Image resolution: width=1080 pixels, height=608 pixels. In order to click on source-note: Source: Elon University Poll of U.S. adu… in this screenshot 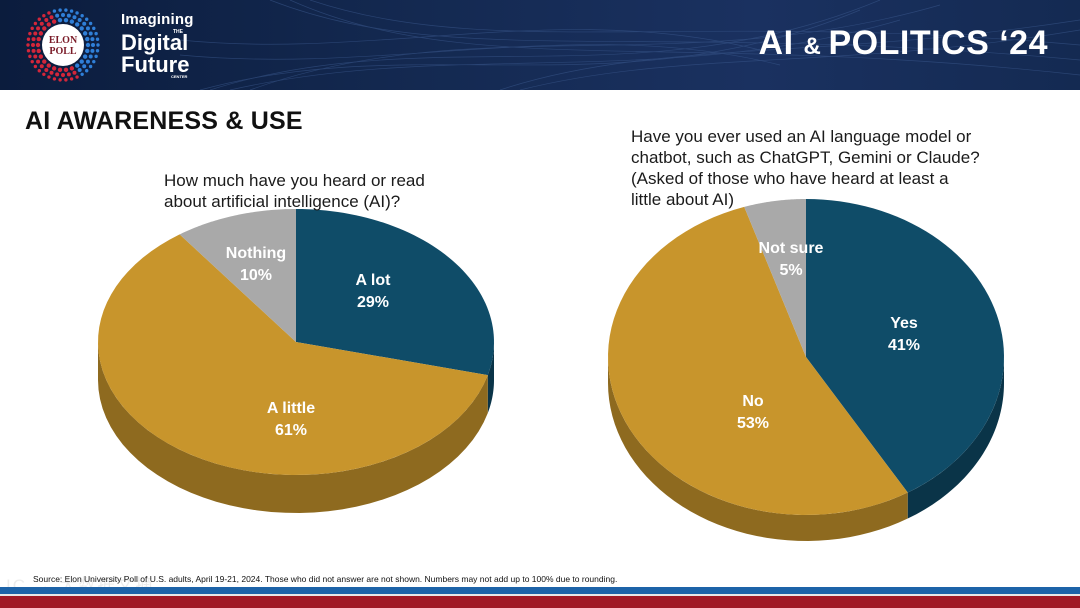, I will do `click(325, 579)`.